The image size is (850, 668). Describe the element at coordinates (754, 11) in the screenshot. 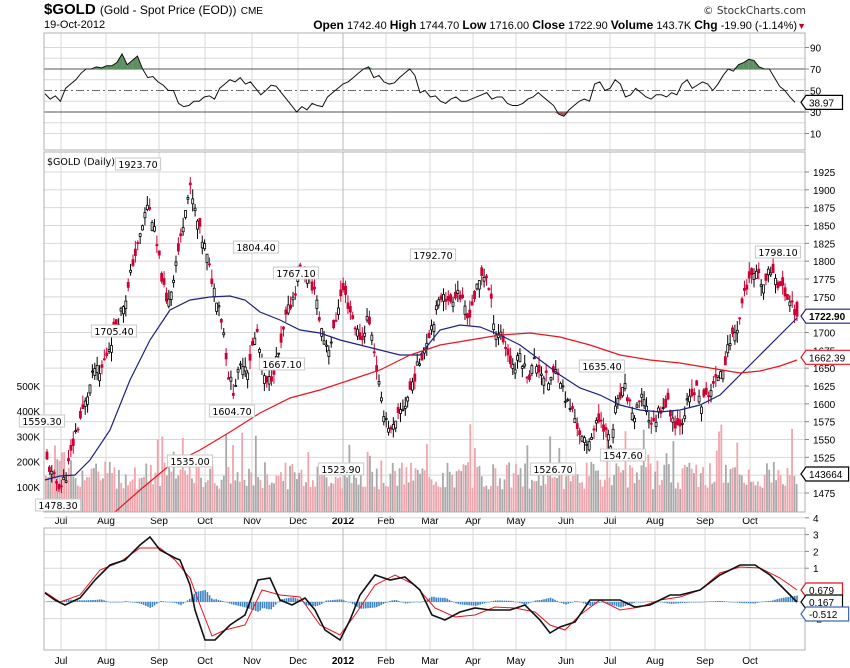

I see `copyright: © StockCharts.com` at that location.